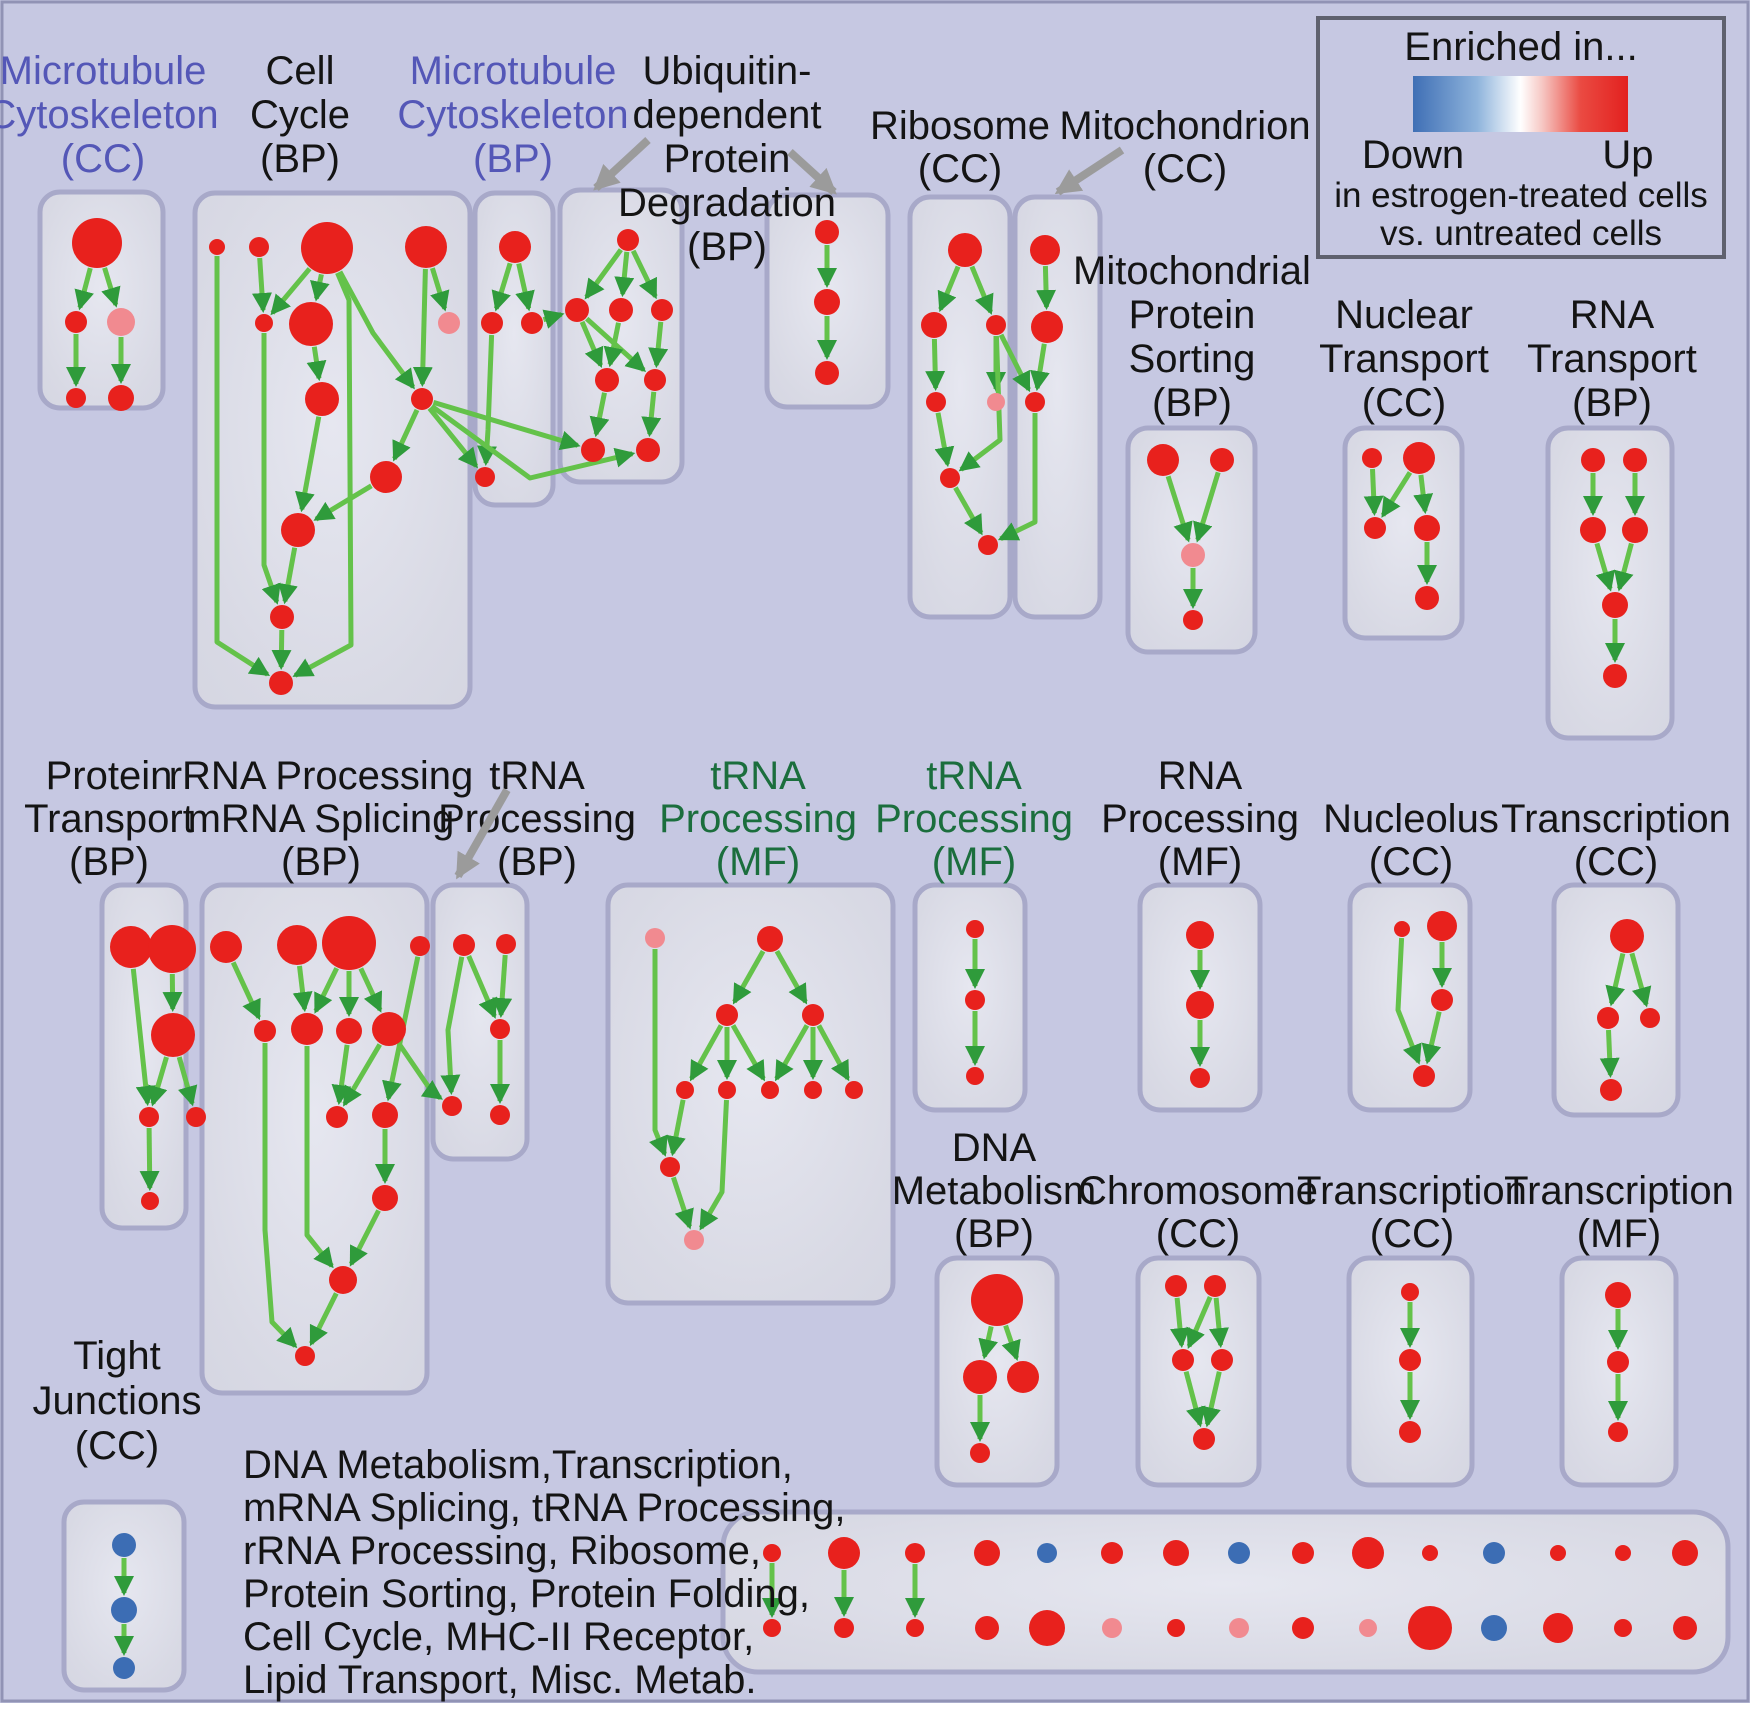  Describe the element at coordinates (500, 1680) in the screenshot. I see `misc-categories-text-line6: Lipid Transport, Misc. Metab.` at that location.